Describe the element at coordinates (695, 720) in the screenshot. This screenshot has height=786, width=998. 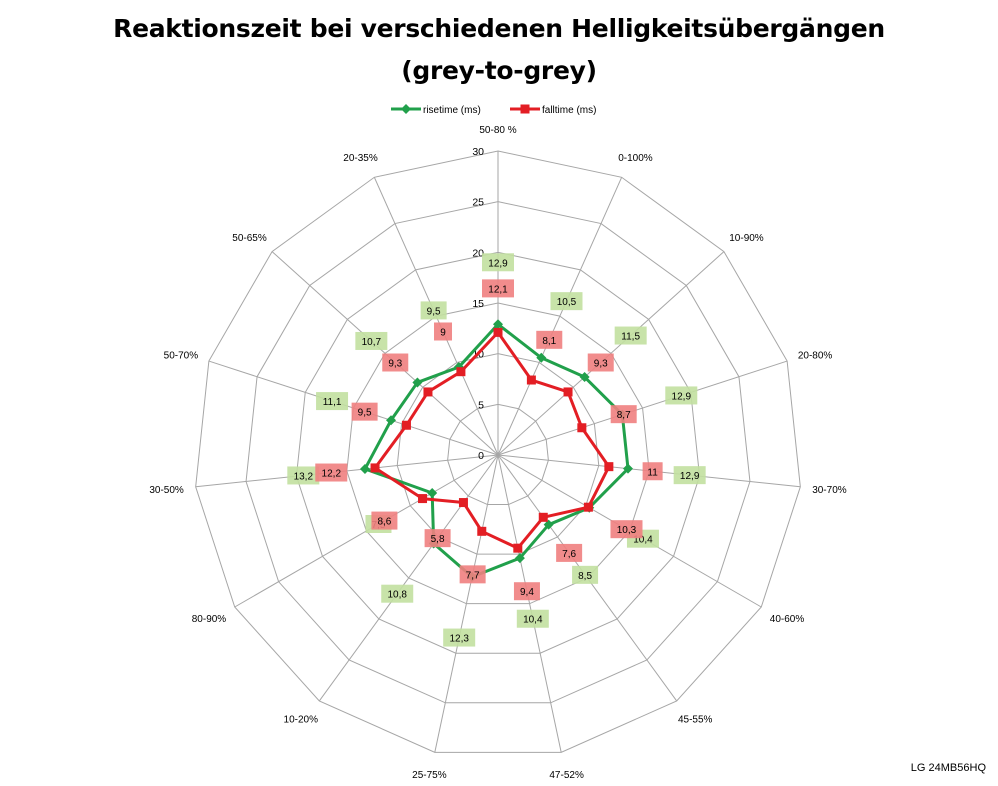
I see `category-label: 45-55%` at that location.